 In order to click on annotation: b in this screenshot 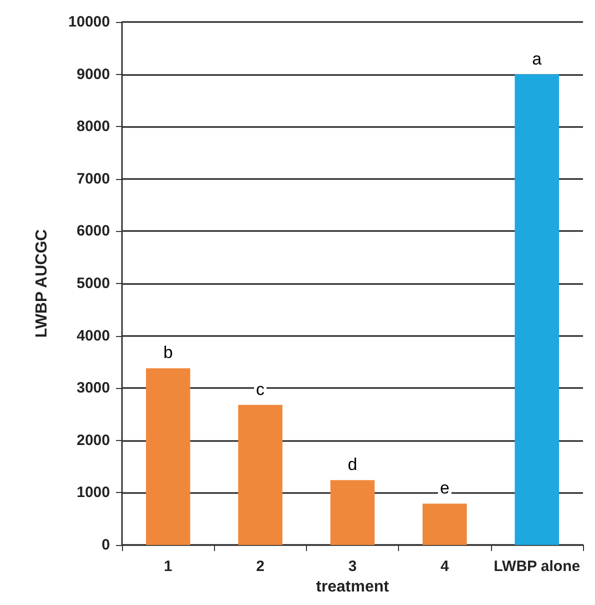, I will do `click(168, 352)`.